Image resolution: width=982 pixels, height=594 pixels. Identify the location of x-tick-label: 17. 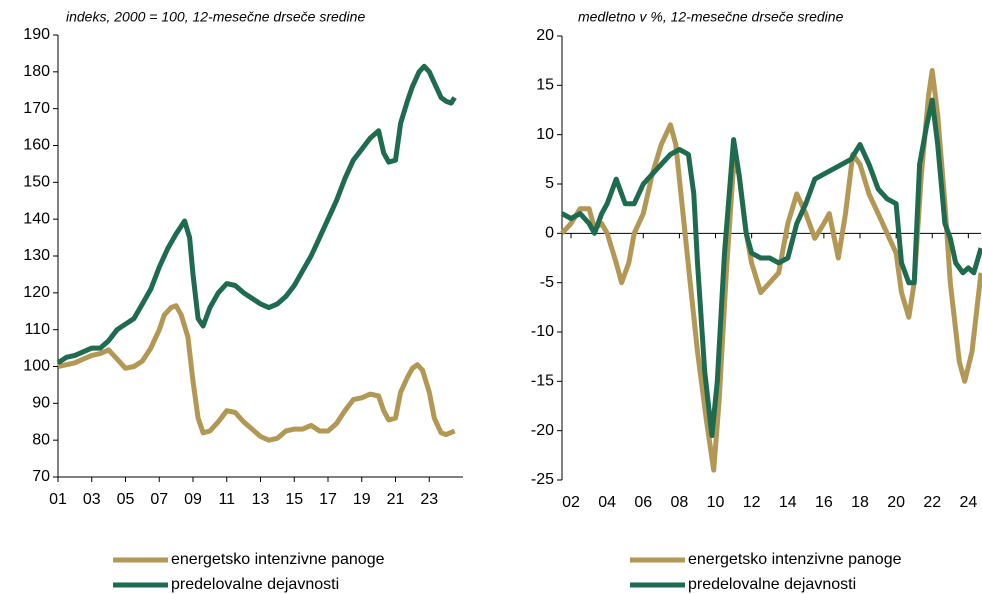
(328, 499).